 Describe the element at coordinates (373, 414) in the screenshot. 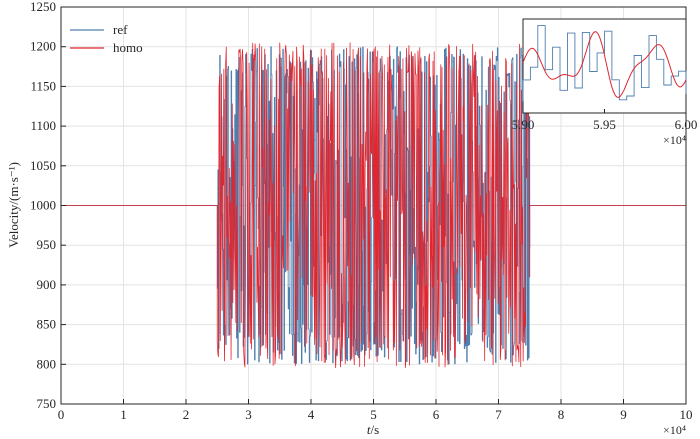

I see `x-tick-label: 5` at that location.